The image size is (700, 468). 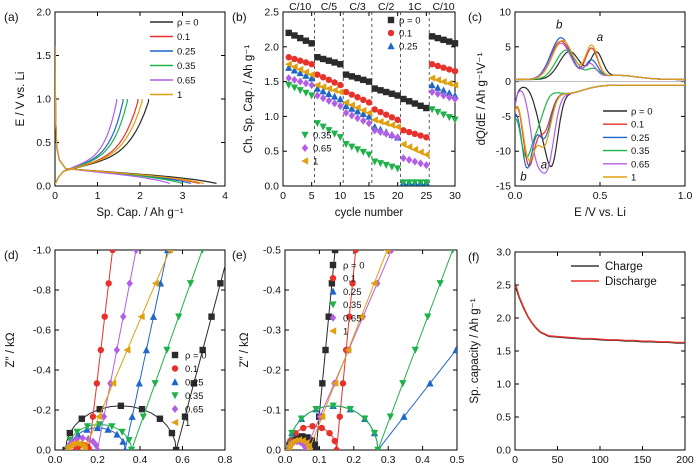 I want to click on y-tick-label: -0.8, so click(x=42, y=291).